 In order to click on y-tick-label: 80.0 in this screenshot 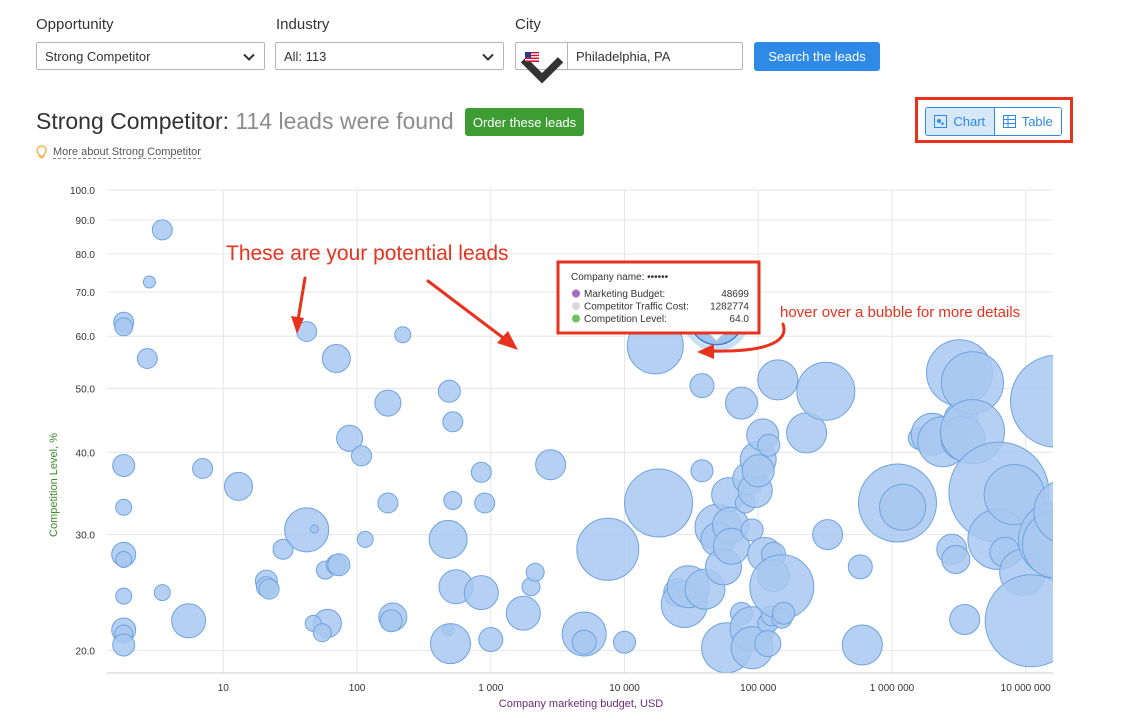, I will do `click(86, 255)`.